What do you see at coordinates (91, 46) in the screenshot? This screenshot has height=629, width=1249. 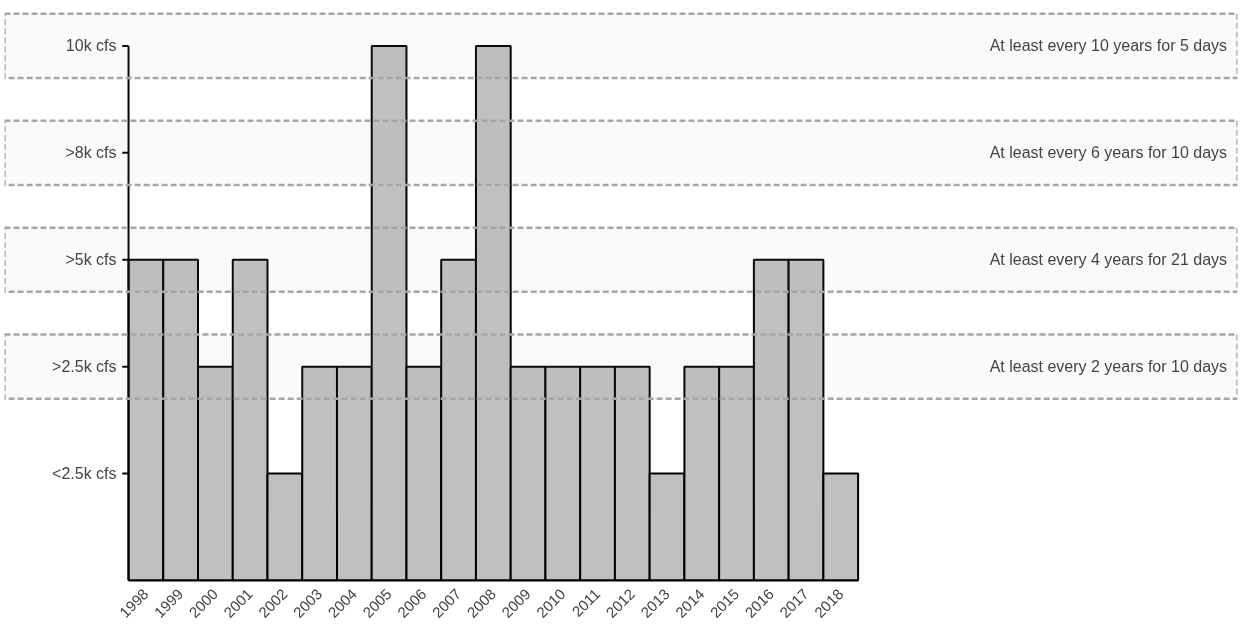 I see `text: 10k cfs` at bounding box center [91, 46].